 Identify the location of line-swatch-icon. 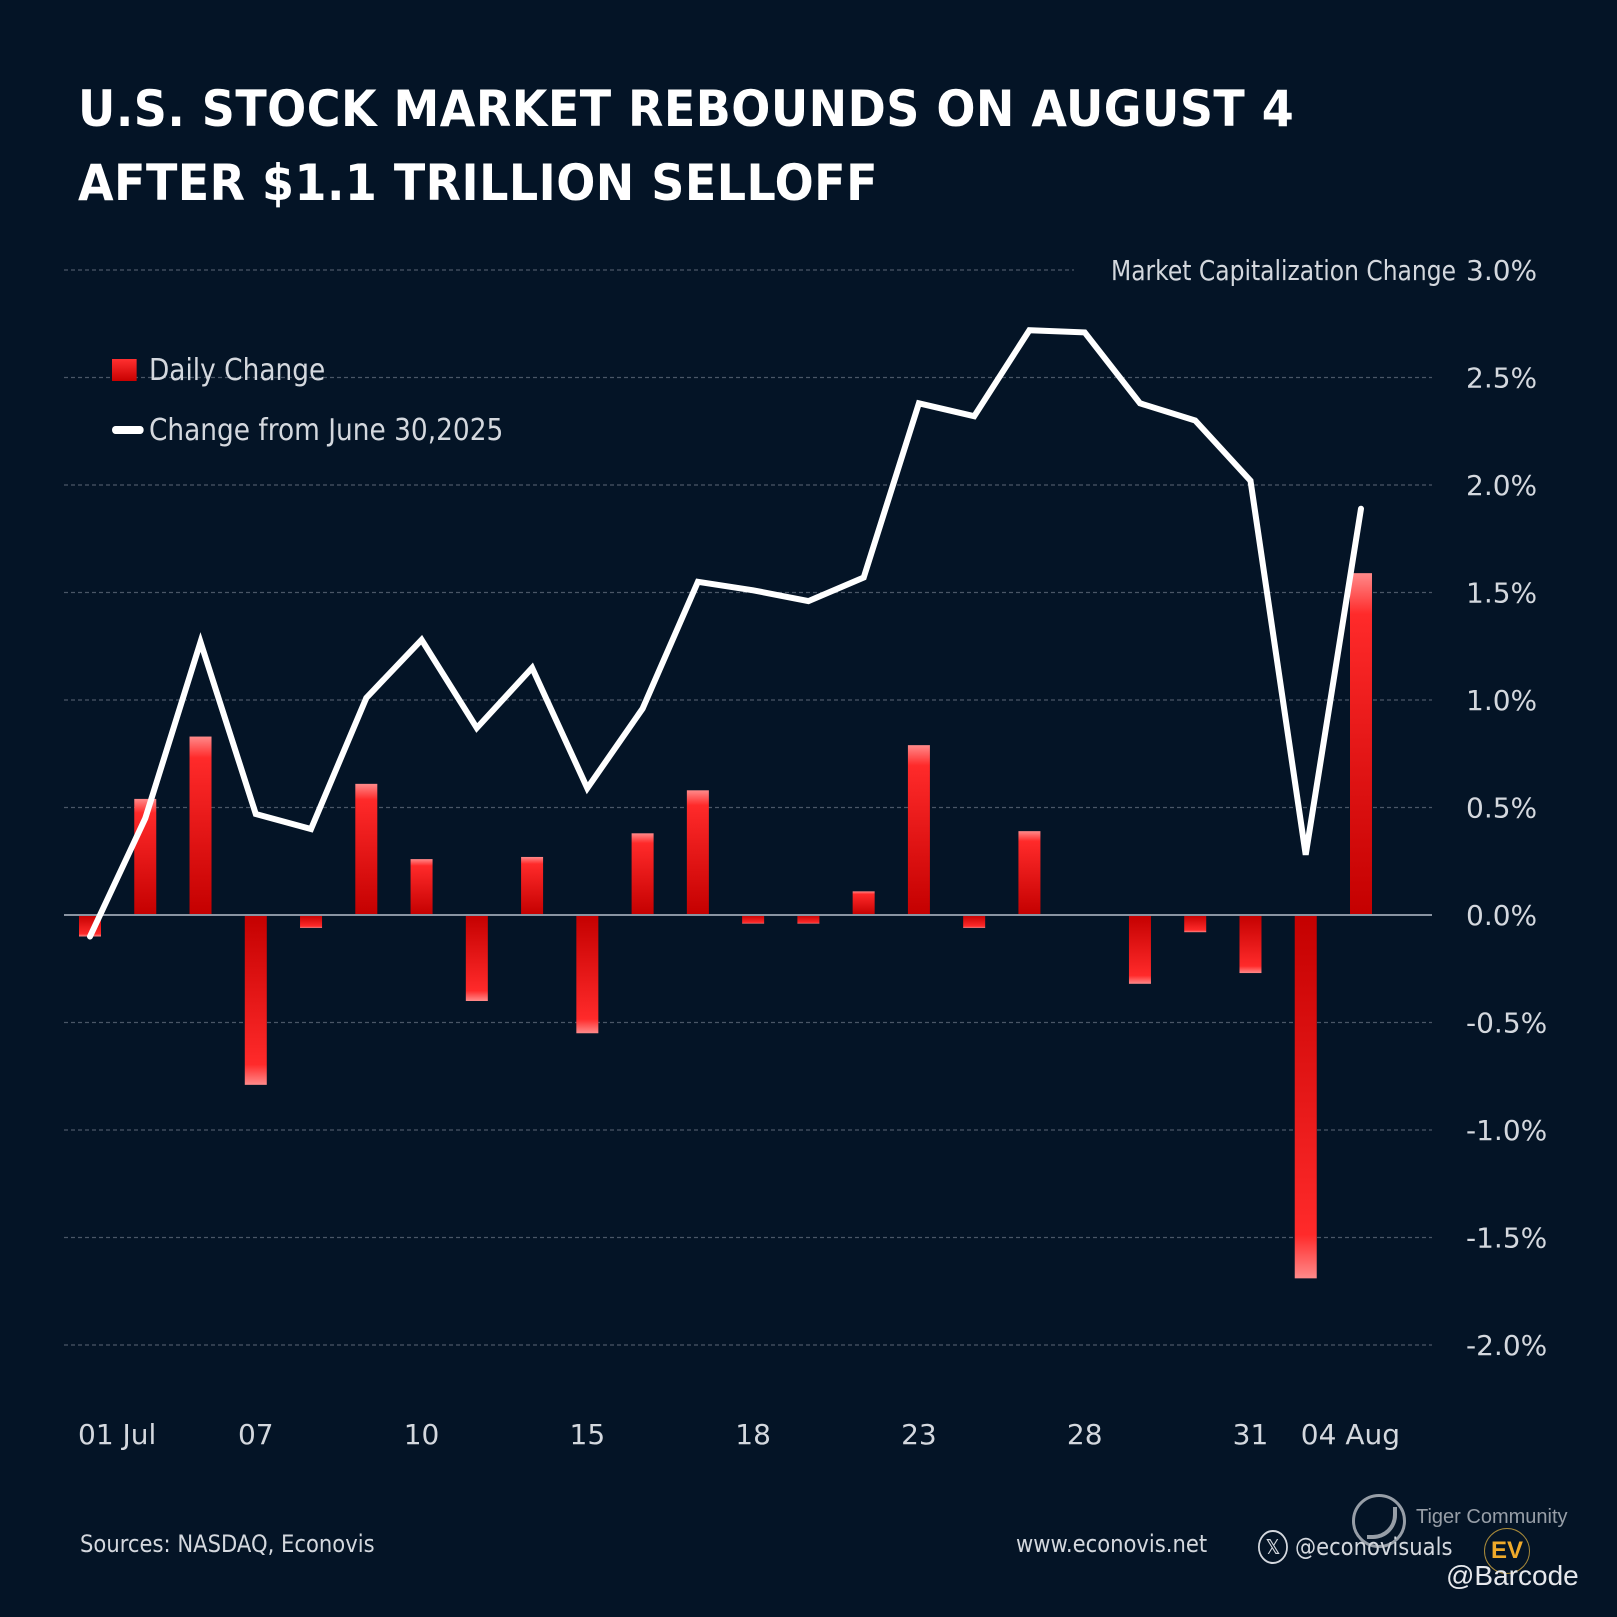
(128, 430).